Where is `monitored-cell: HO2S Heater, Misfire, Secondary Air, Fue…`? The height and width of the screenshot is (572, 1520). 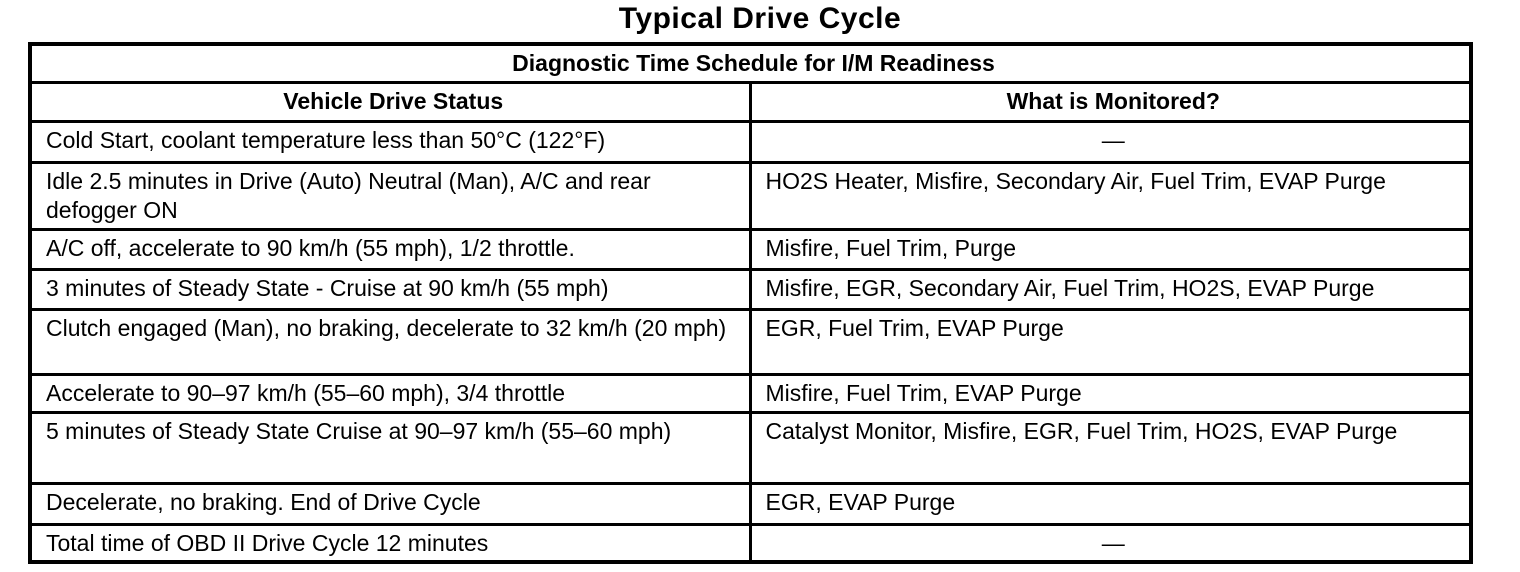 monitored-cell: HO2S Heater, Misfire, Secondary Air, Fue… is located at coordinates (1110, 196).